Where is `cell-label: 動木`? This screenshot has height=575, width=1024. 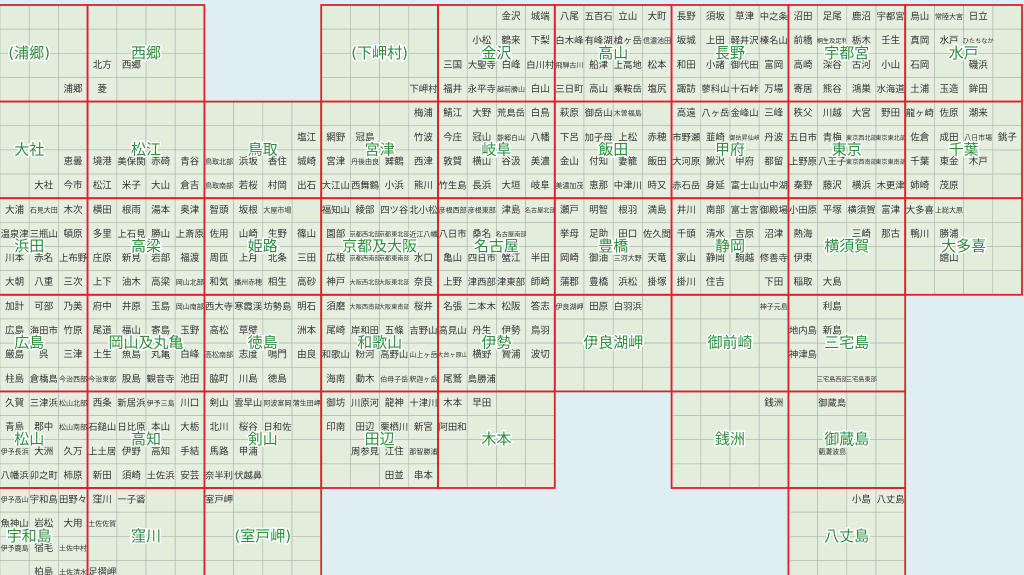 cell-label: 動木 is located at coordinates (365, 379).